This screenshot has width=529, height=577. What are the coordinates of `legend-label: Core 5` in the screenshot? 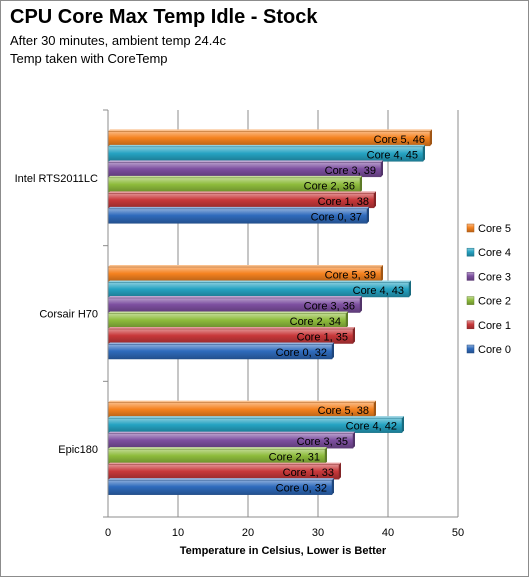 It's located at (494, 229).